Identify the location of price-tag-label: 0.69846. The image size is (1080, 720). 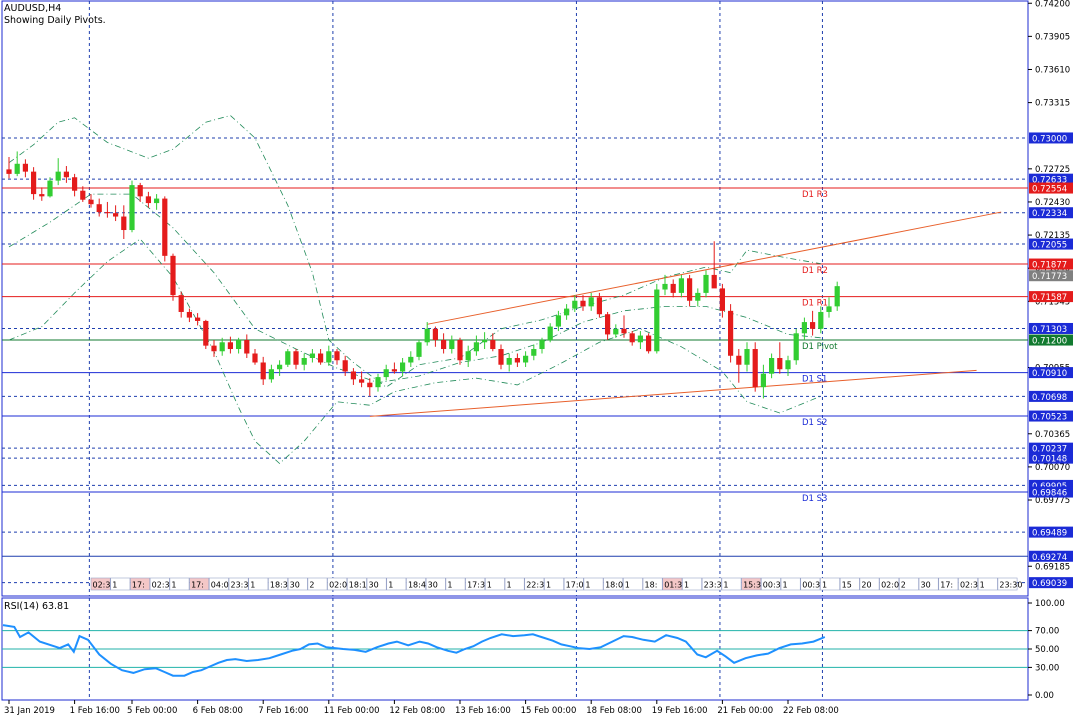
(1049, 494).